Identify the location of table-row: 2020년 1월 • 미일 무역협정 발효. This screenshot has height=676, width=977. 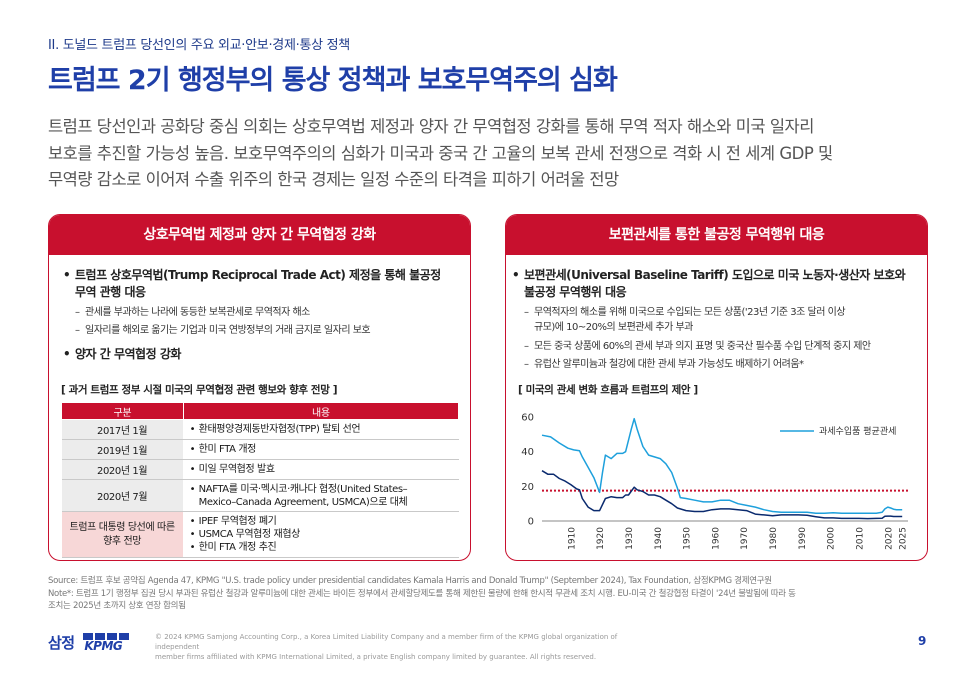
(260, 469).